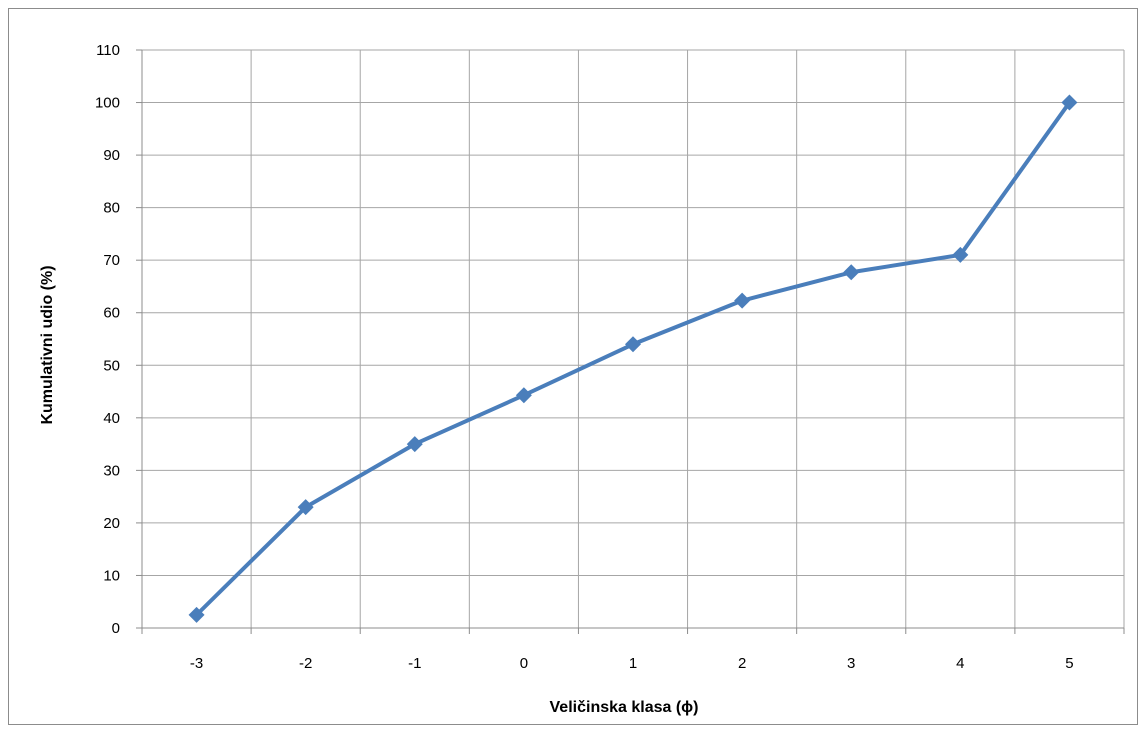 Image resolution: width=1148 pixels, height=733 pixels. What do you see at coordinates (624, 707) in the screenshot?
I see `x-axis-title: Veličinska klasa (ϕ)` at bounding box center [624, 707].